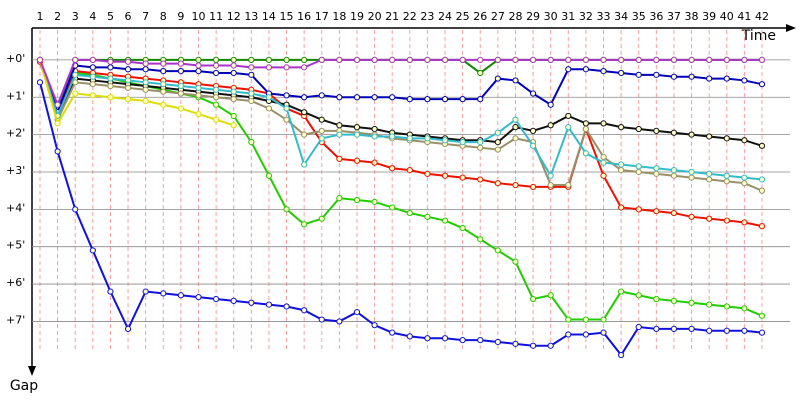  I want to click on x-tick-label: 23, so click(427, 16).